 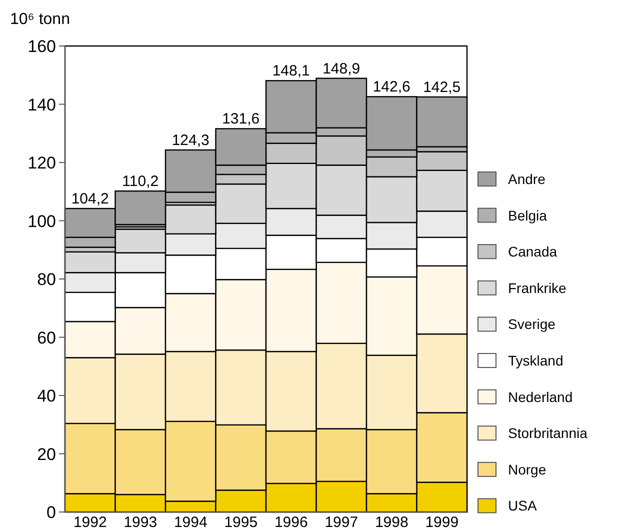 I want to click on x-tick-label: 1994, so click(x=191, y=521).